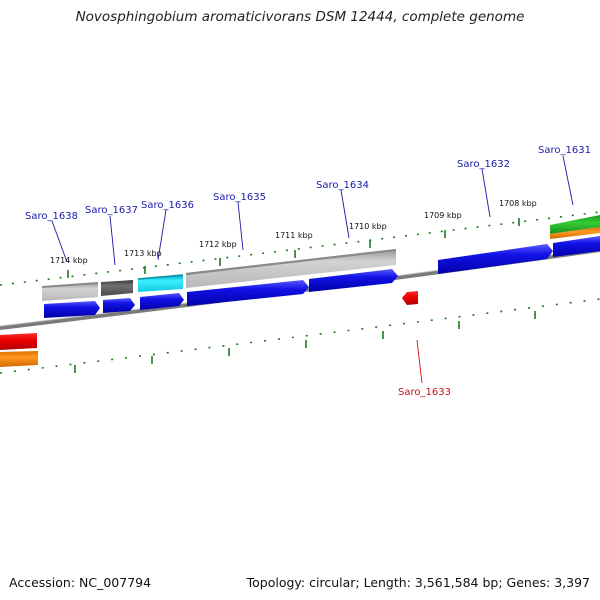  Describe the element at coordinates (143, 253) in the screenshot. I see `kbp-label-1713: 1713 kbp` at that location.